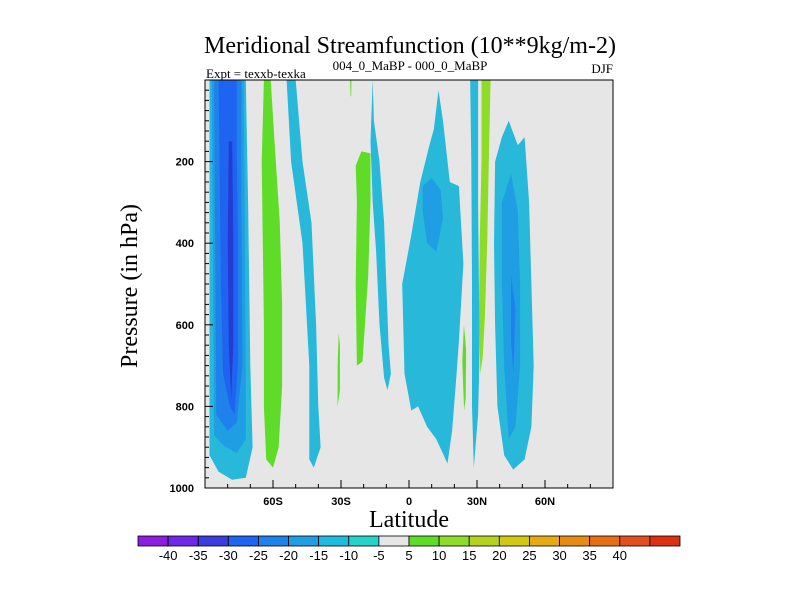 Image resolution: width=800 pixels, height=600 pixels. What do you see at coordinates (258, 555) in the screenshot?
I see `colorbar-label: -25` at bounding box center [258, 555].